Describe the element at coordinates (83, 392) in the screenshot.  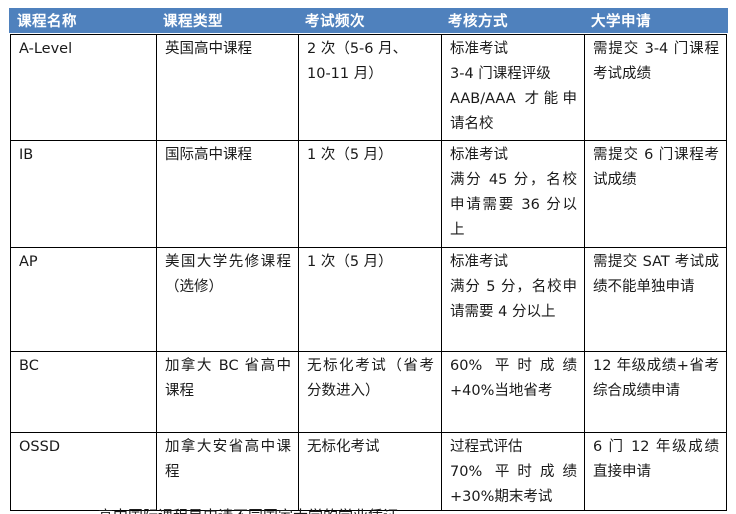
I see `cell-course-name: BC` at that location.